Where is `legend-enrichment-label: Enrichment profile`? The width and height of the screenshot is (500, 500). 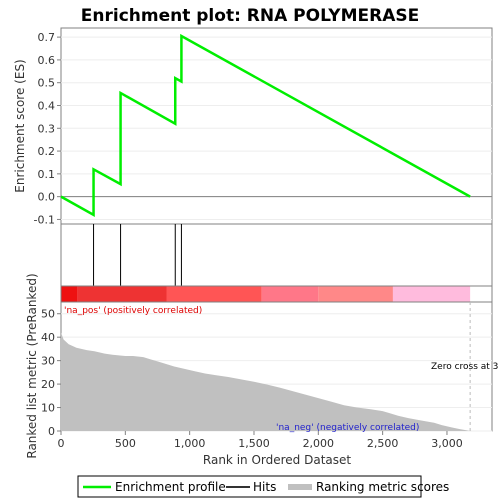
legend-enrichment-label: Enrichment profile is located at coordinates (170, 487).